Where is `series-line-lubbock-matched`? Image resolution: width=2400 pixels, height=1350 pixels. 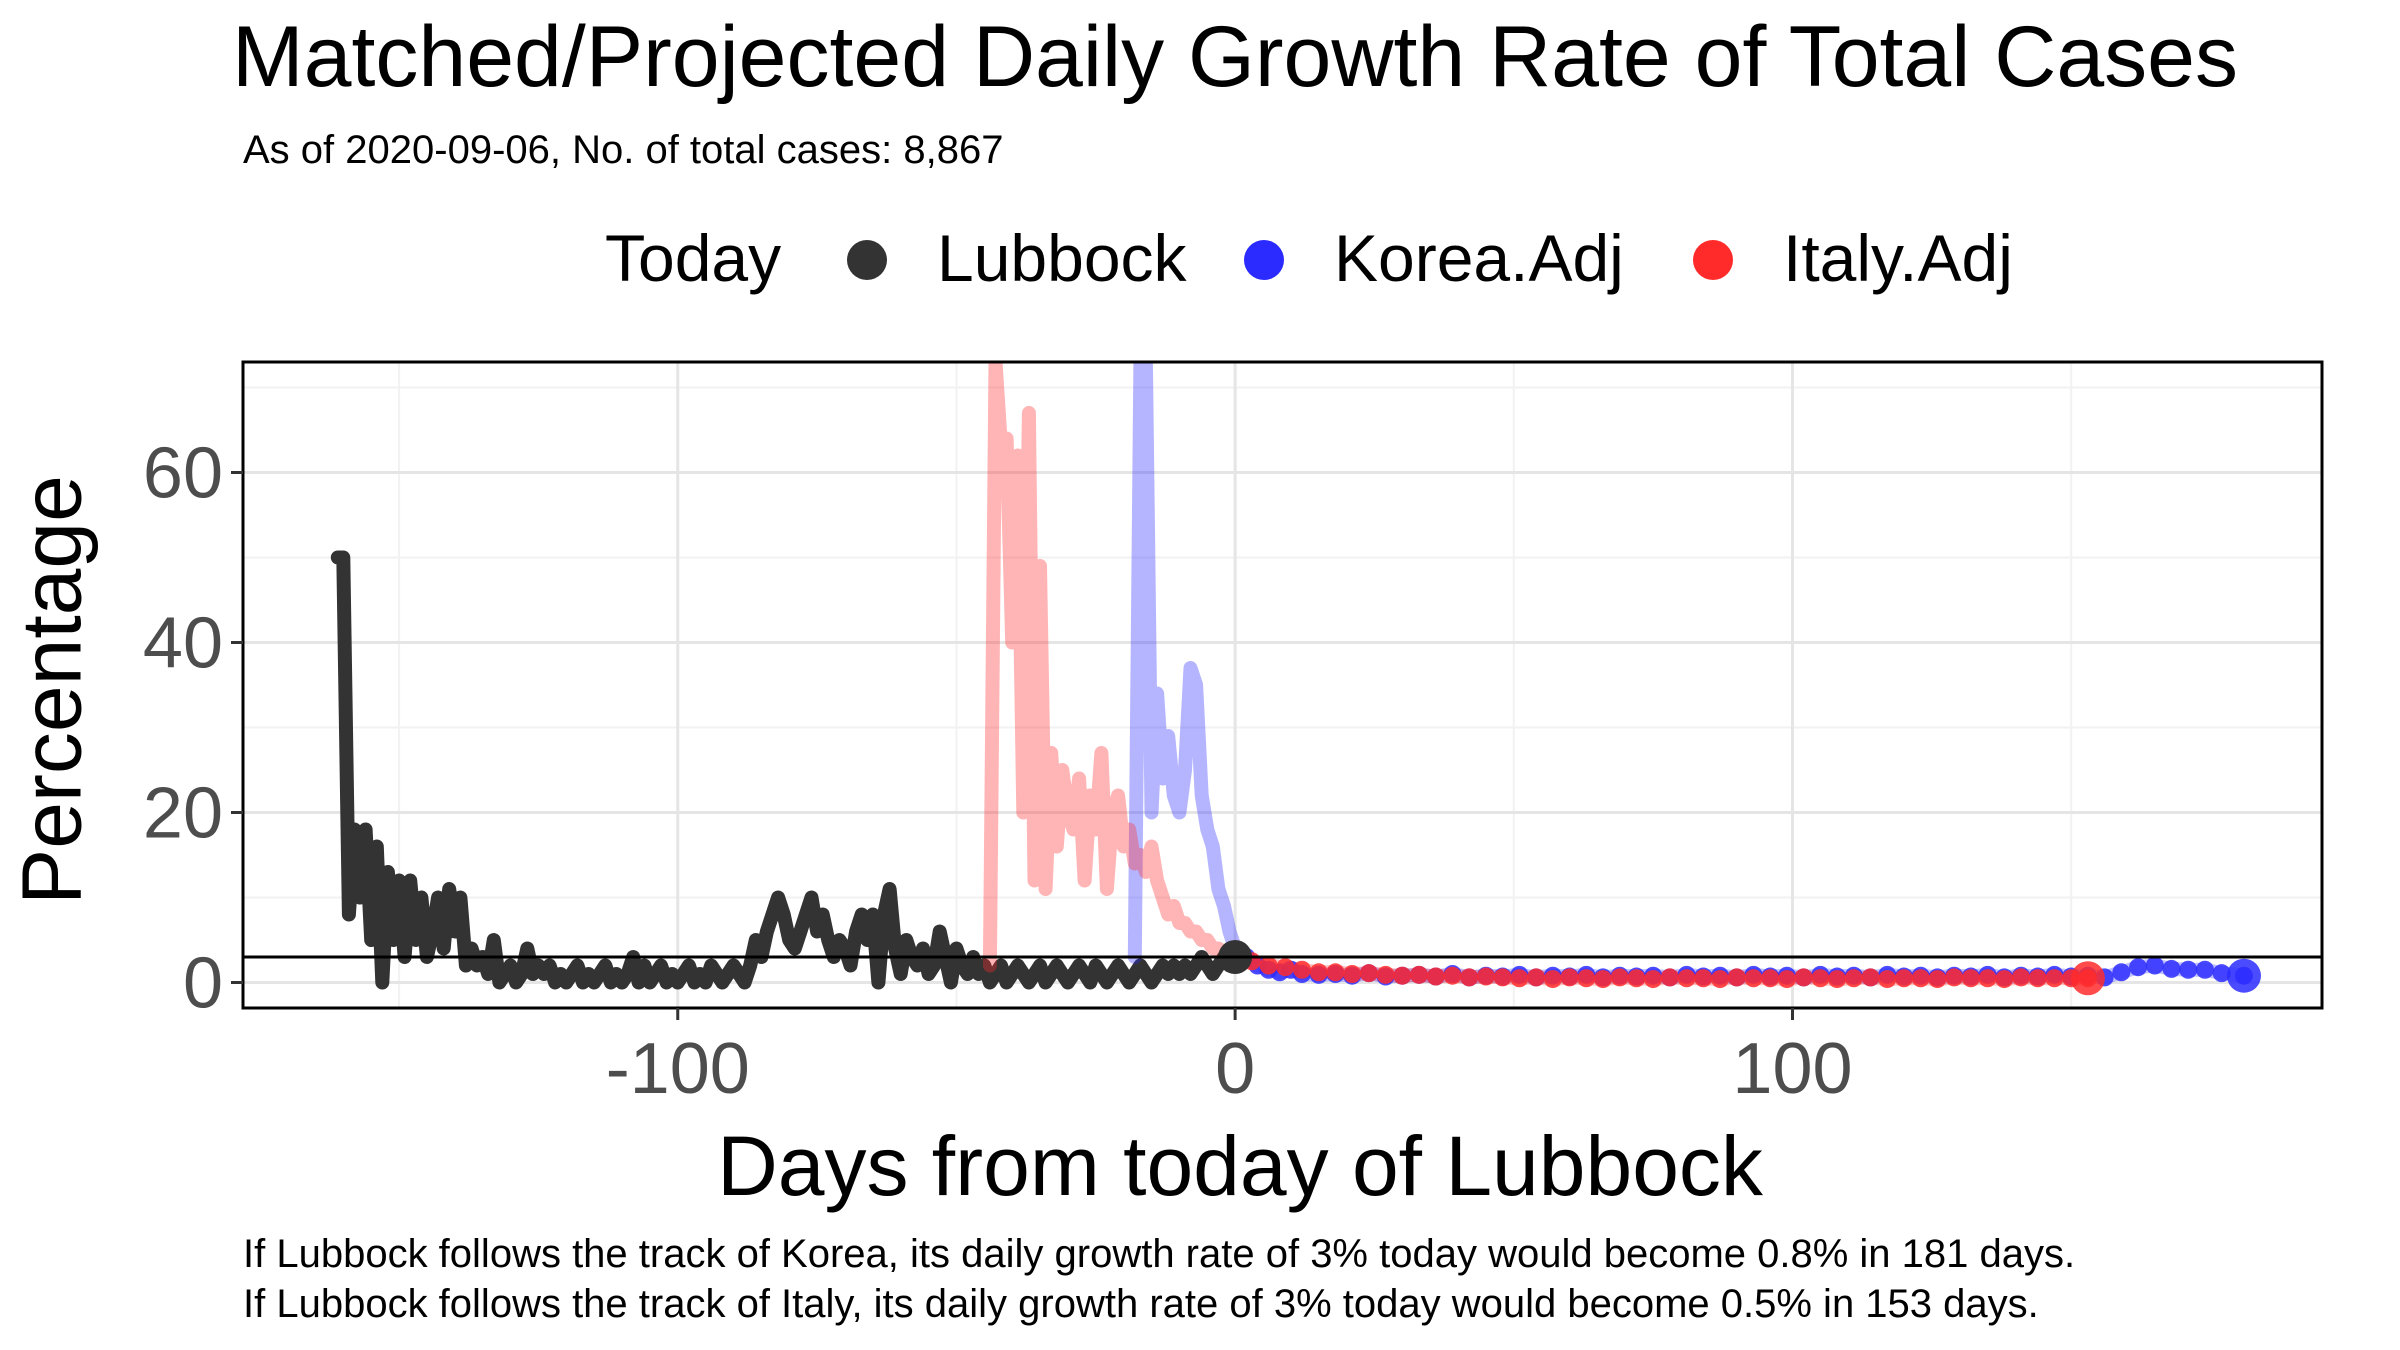
series-line-lubbock-matched is located at coordinates (786, 770).